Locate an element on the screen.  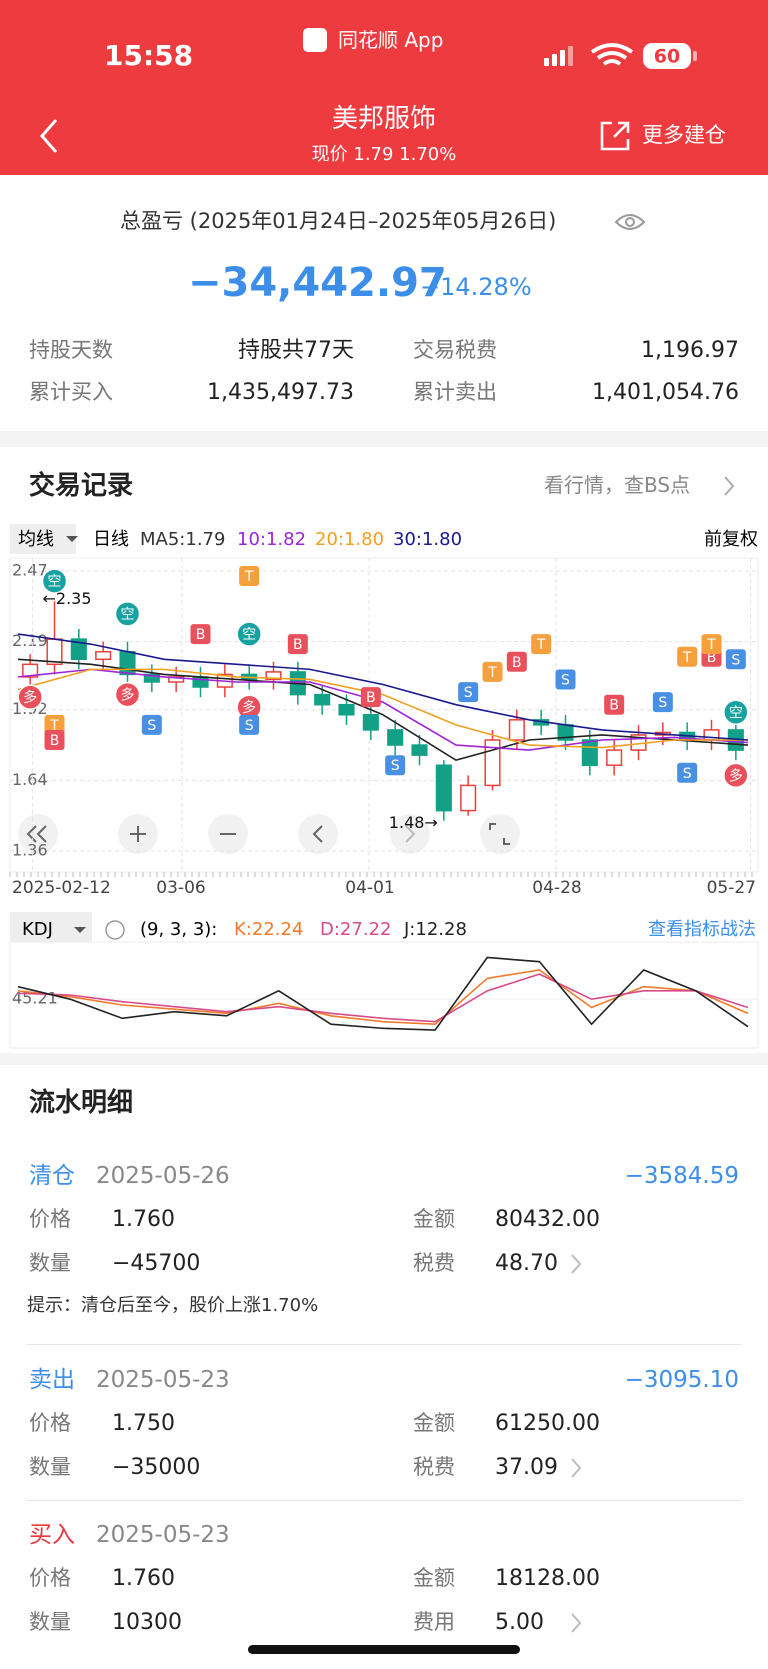
time: 15:58 is located at coordinates (149, 55).